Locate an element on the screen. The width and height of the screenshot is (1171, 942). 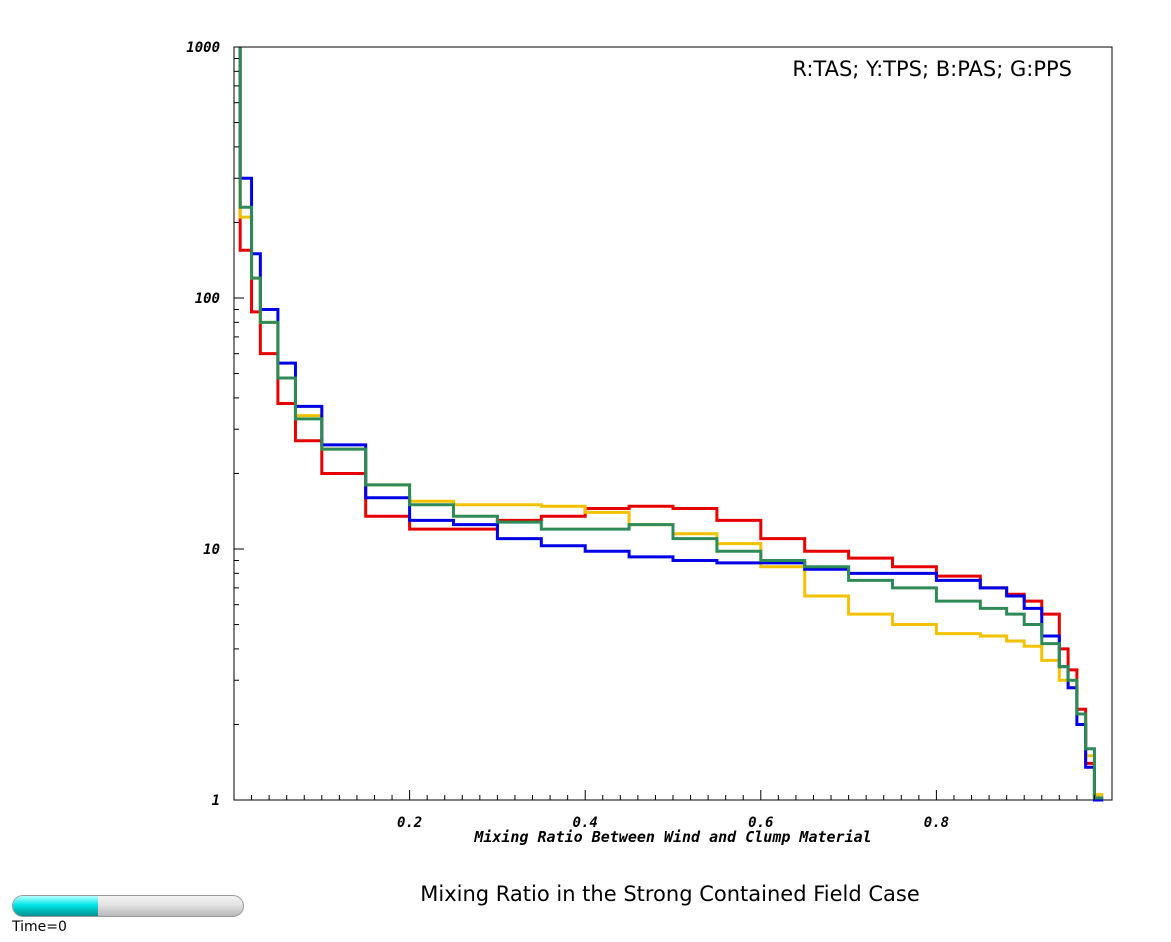
y-tick-label: 10 is located at coordinates (211, 550).